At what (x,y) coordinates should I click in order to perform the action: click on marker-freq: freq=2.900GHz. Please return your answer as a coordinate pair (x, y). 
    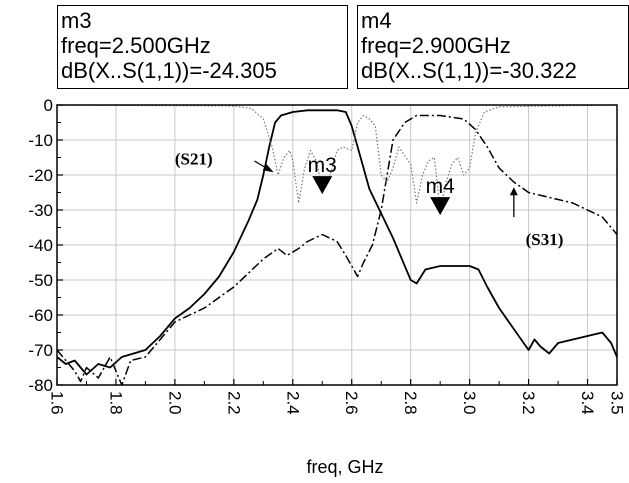
    Looking at the image, I should click on (436, 45).